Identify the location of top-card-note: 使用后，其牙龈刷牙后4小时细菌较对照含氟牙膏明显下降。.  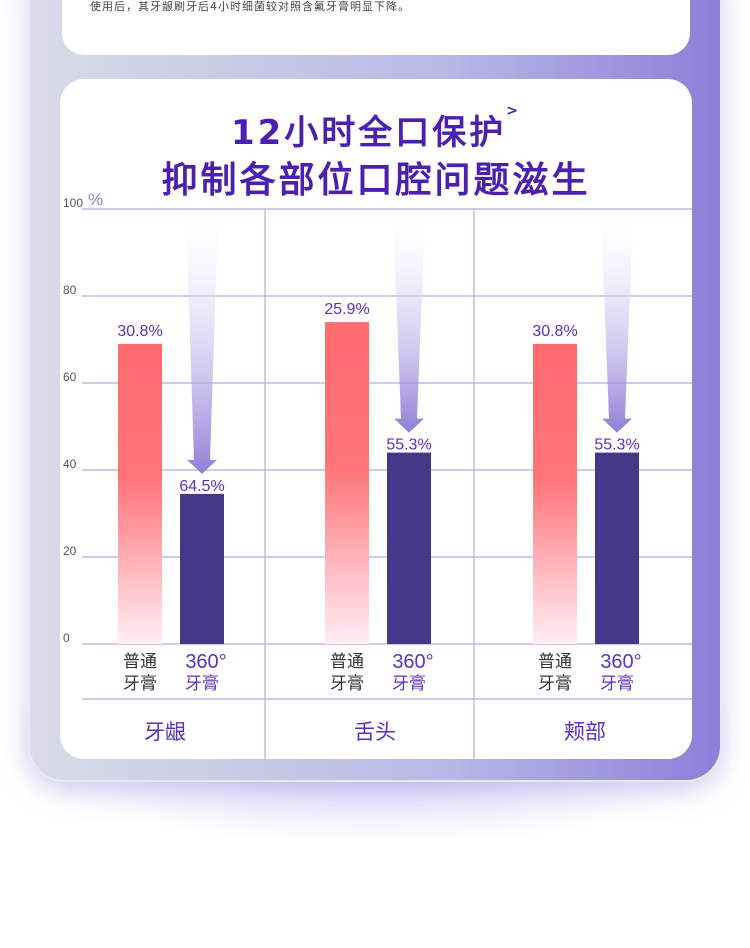
(250, 6).